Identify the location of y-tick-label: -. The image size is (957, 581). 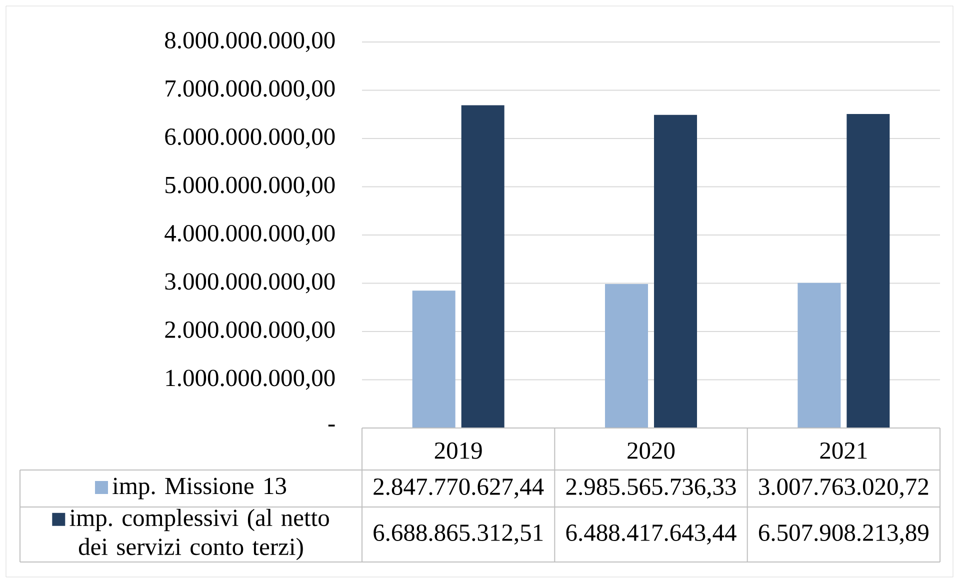
(331, 425).